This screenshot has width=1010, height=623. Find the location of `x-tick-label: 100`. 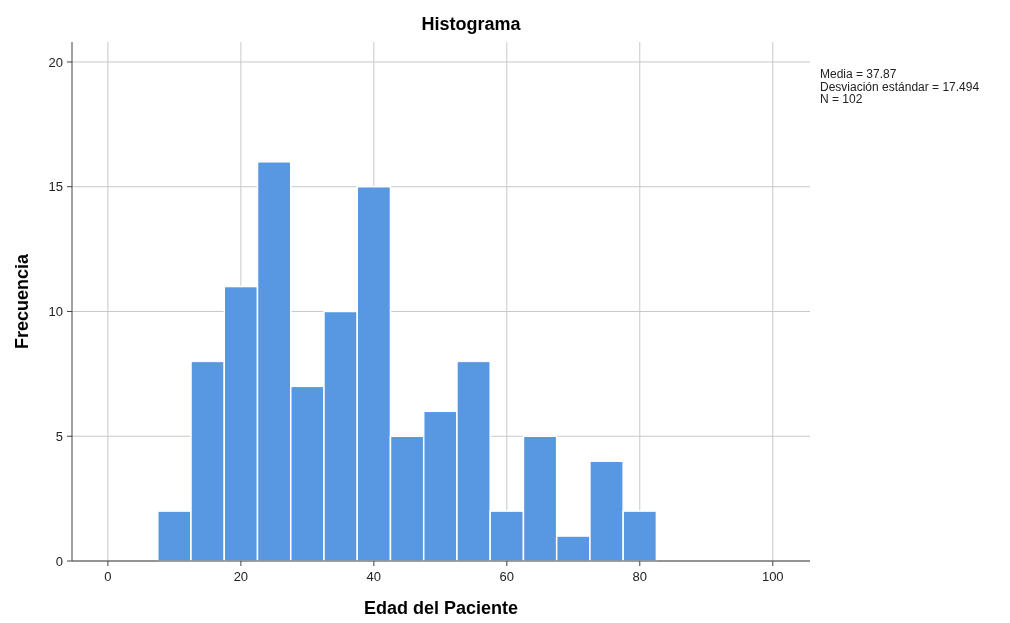

x-tick-label: 100 is located at coordinates (772, 576).